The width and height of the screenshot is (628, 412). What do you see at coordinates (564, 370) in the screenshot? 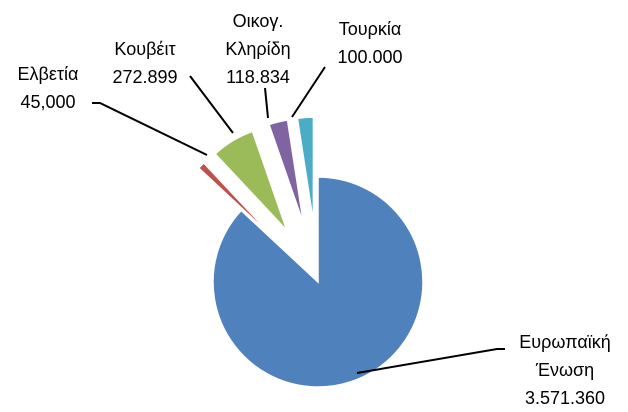
I see `label-line: Ένωση` at bounding box center [564, 370].